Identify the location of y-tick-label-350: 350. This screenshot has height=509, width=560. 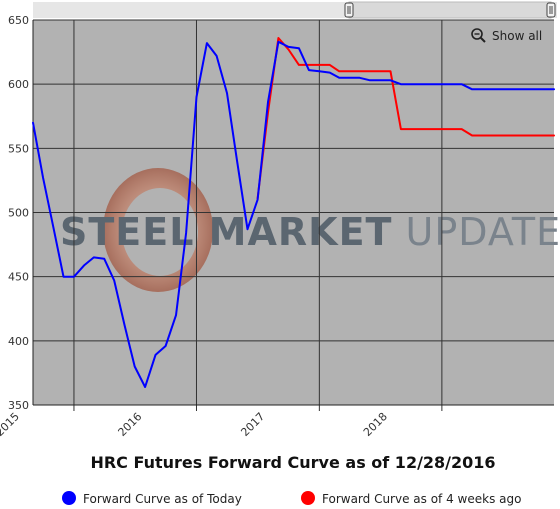
(18, 405).